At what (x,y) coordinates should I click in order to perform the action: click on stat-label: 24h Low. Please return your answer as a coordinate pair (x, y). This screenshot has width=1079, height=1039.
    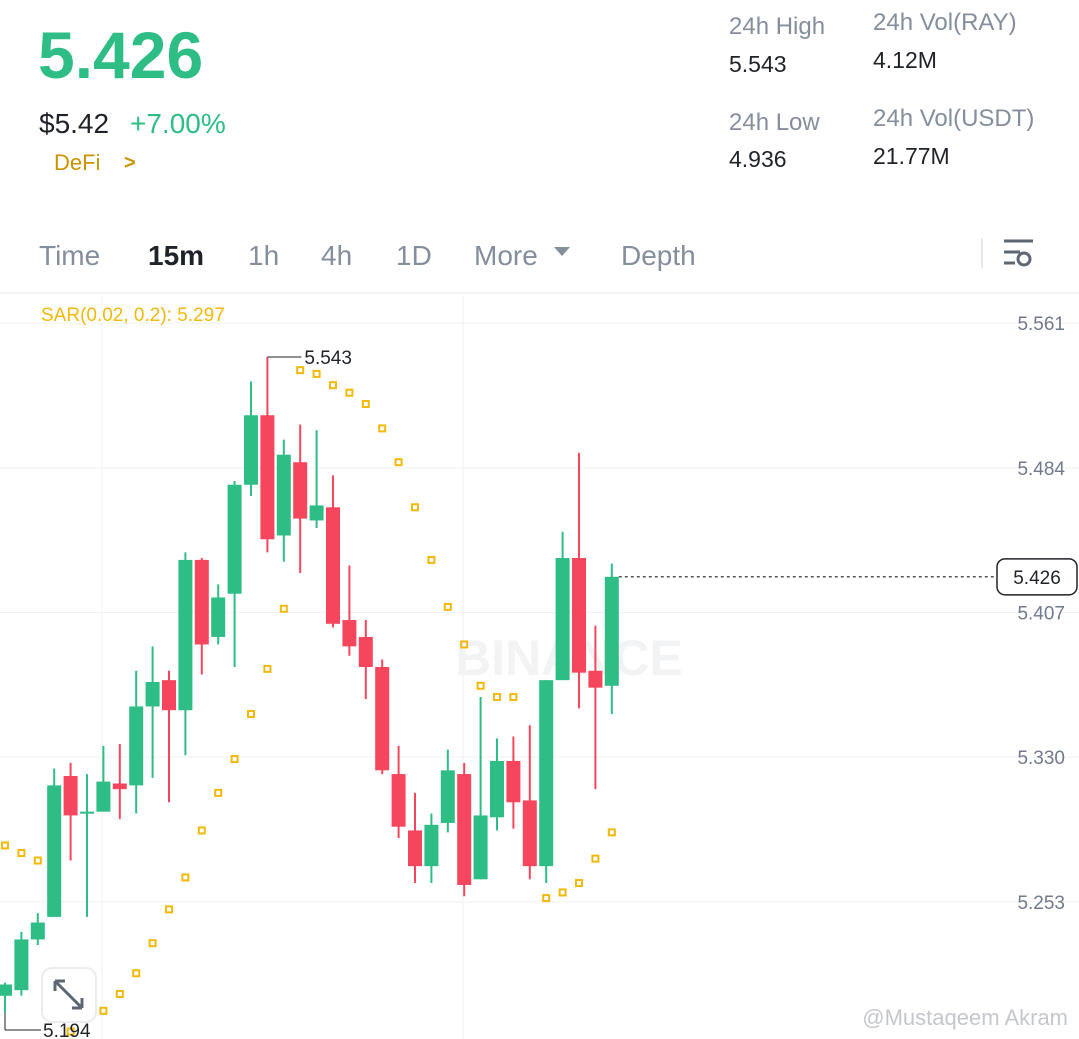
    Looking at the image, I should click on (774, 122).